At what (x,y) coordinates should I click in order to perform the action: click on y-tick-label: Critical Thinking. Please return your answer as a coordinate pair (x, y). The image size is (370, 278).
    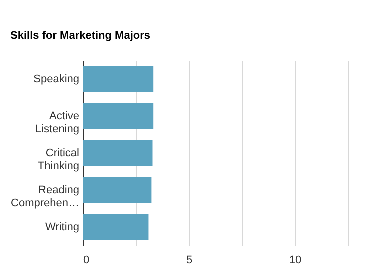
    Looking at the image, I should click on (59, 160).